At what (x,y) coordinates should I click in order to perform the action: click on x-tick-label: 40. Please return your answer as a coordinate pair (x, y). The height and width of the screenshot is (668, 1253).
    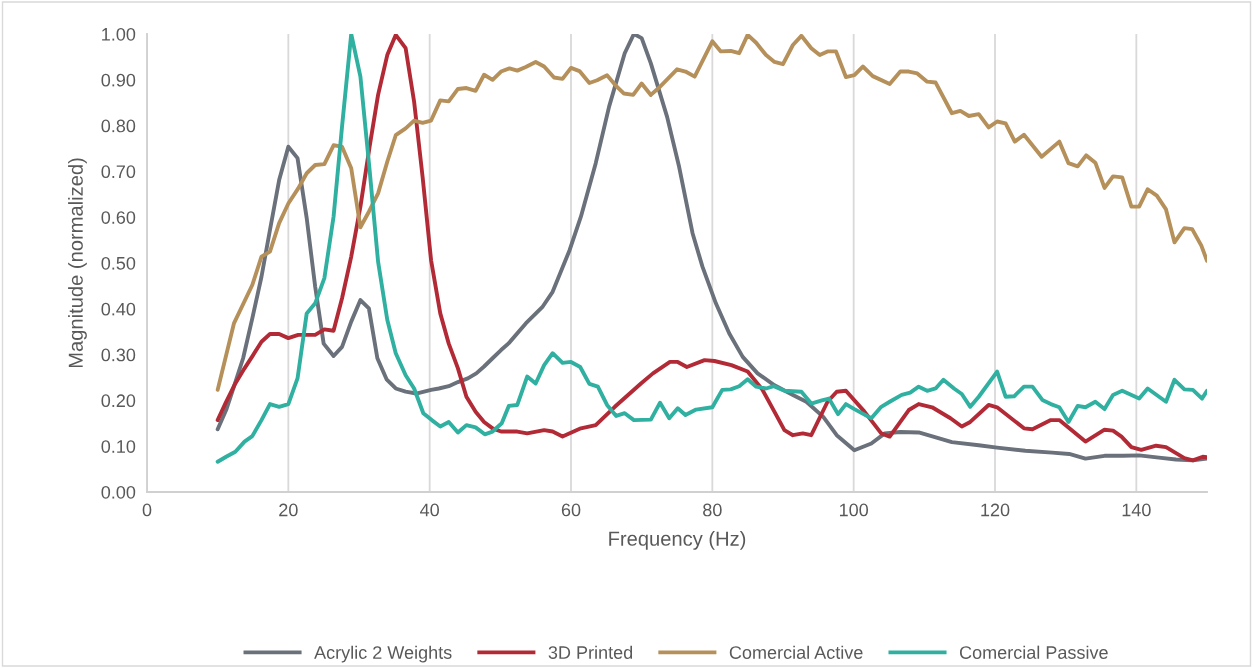
    Looking at the image, I should click on (429, 510).